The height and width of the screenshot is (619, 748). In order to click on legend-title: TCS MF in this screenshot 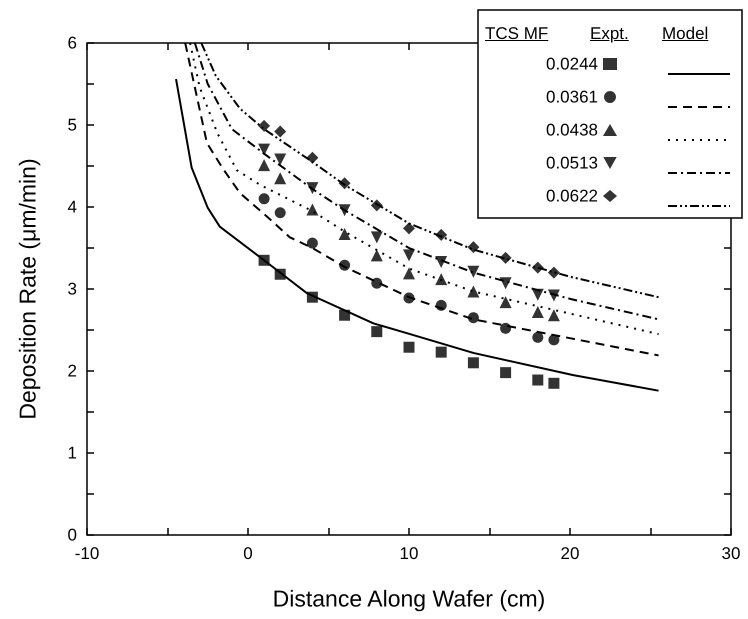, I will do `click(516, 34)`.